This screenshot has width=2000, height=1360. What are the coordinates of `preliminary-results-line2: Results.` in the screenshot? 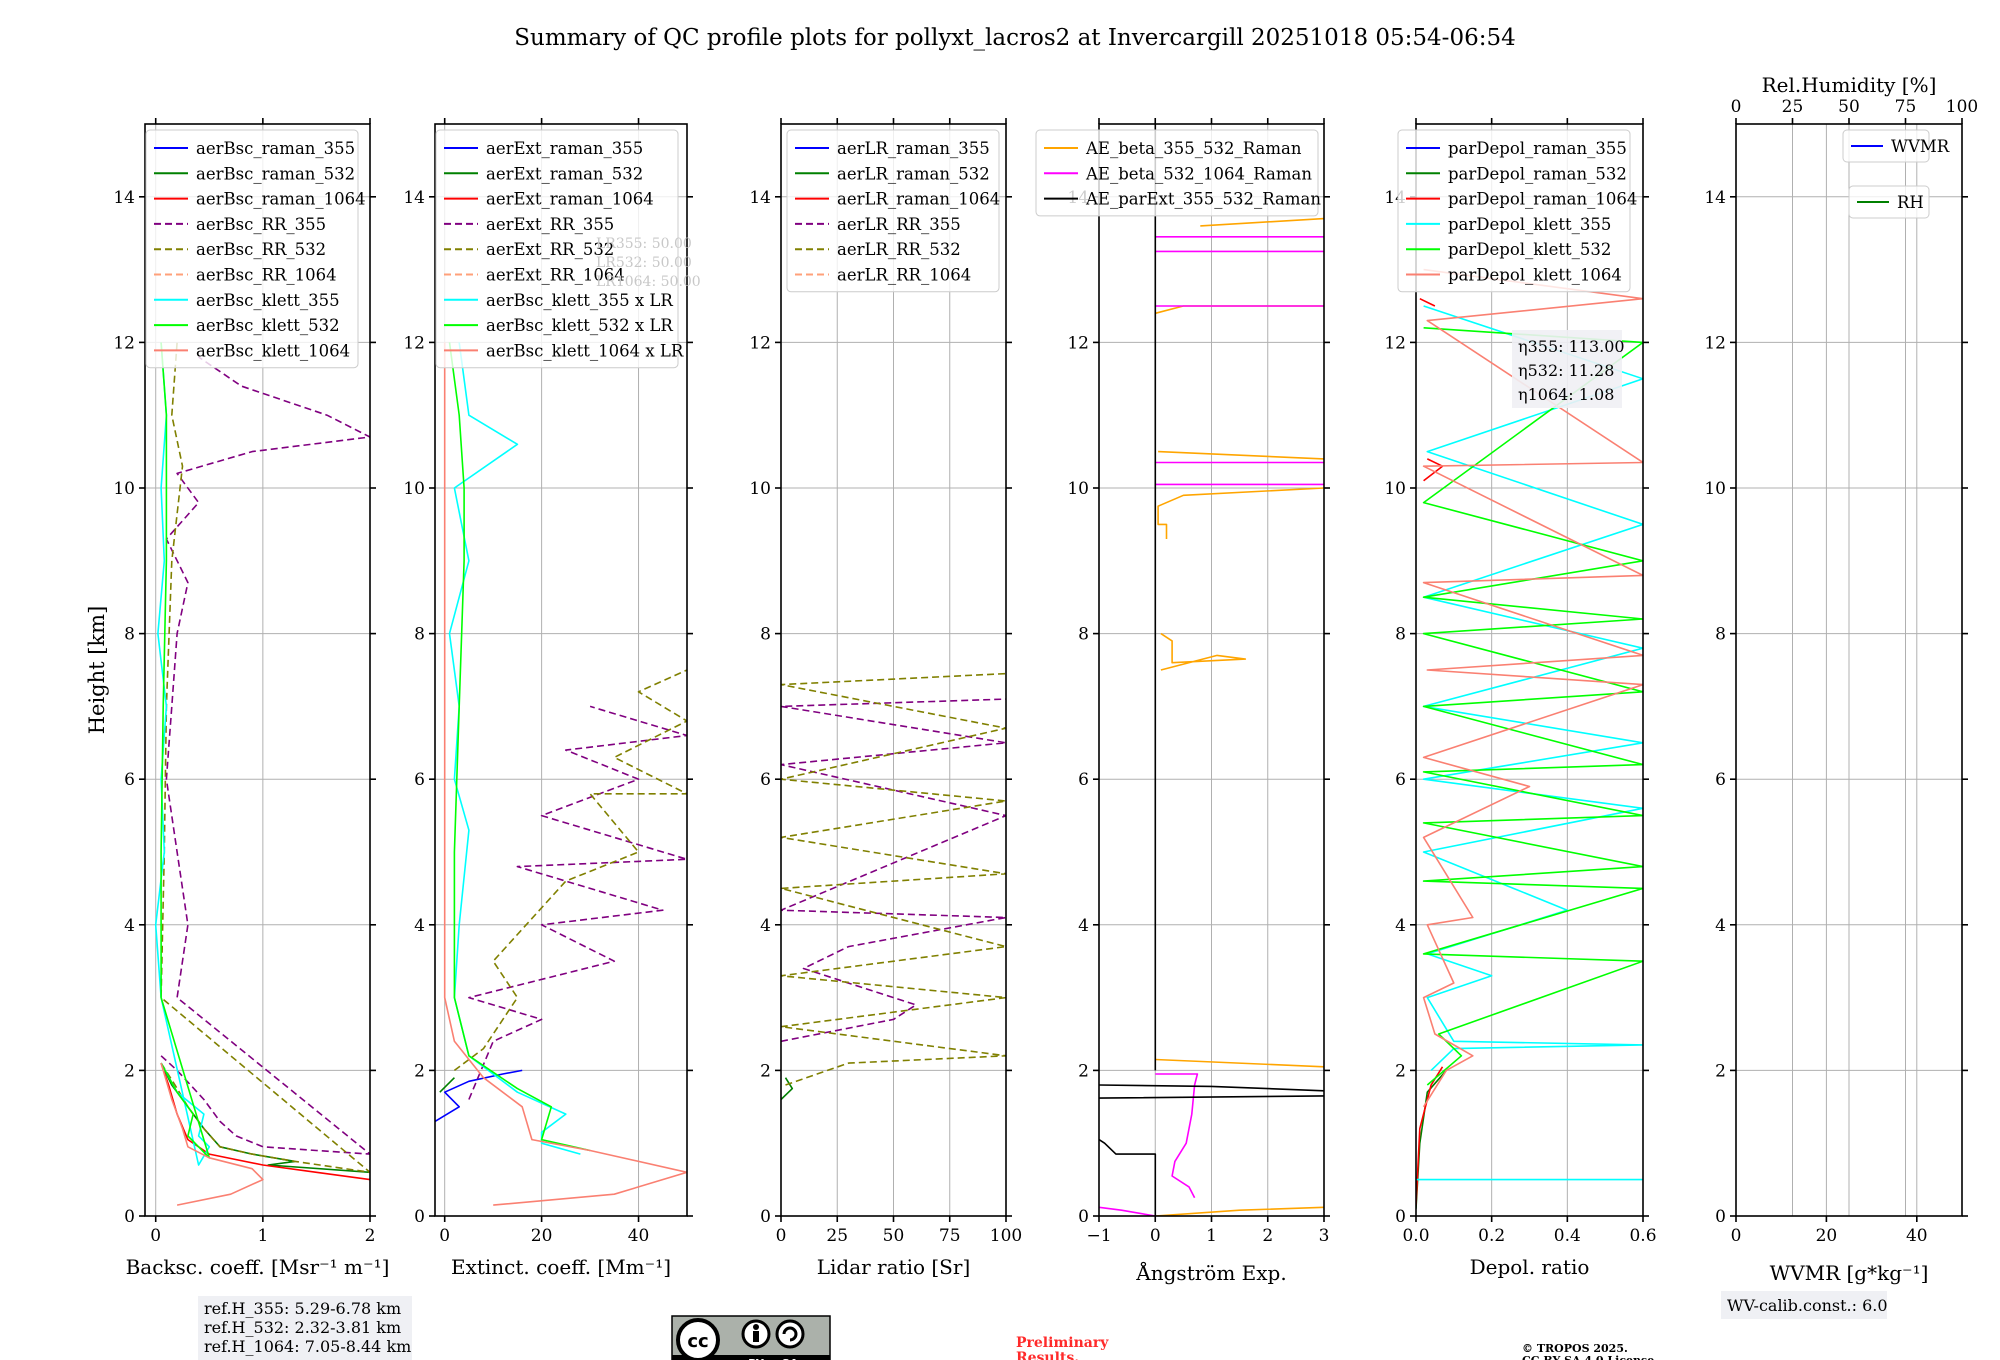 It's located at (1047, 1355).